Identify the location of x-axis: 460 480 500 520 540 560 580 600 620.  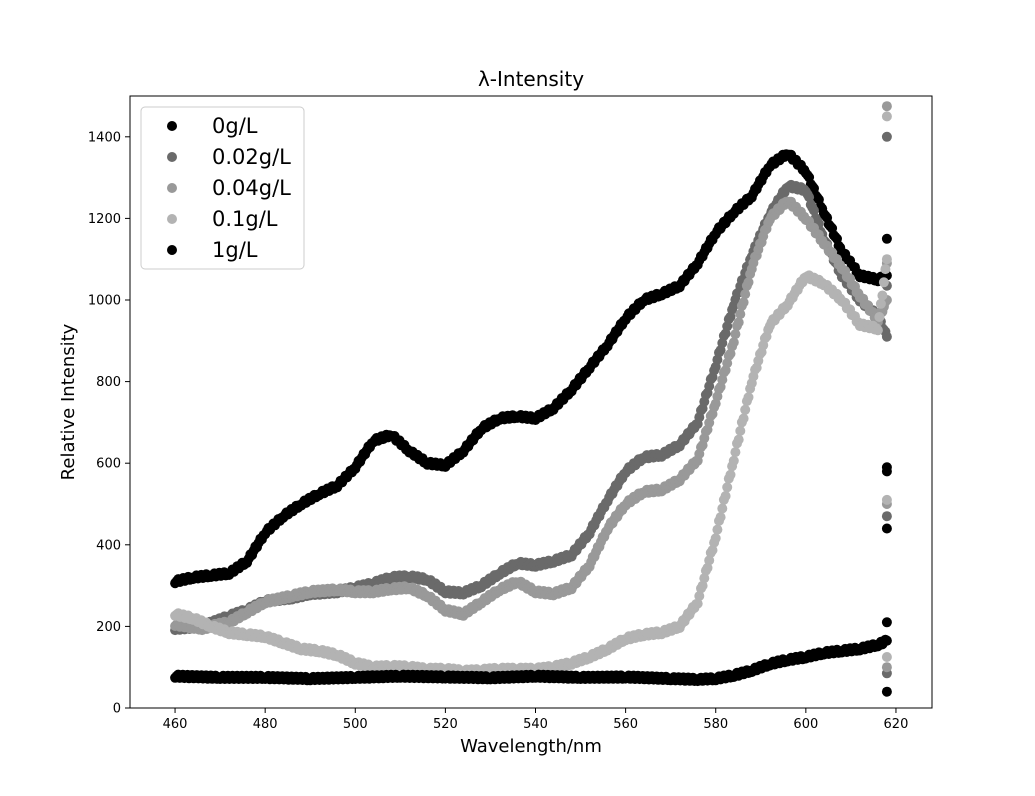
(536, 720).